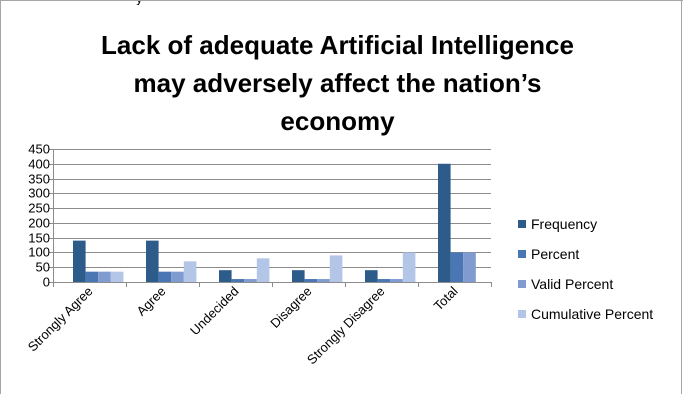 The height and width of the screenshot is (394, 683). I want to click on chart-title-line-1: Lack of adequate Artificial Intelligence, so click(337, 45).